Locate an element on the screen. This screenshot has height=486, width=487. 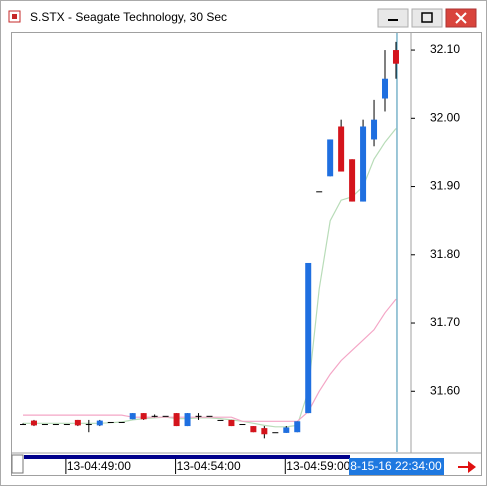
maximize-icon is located at coordinates (427, 17).